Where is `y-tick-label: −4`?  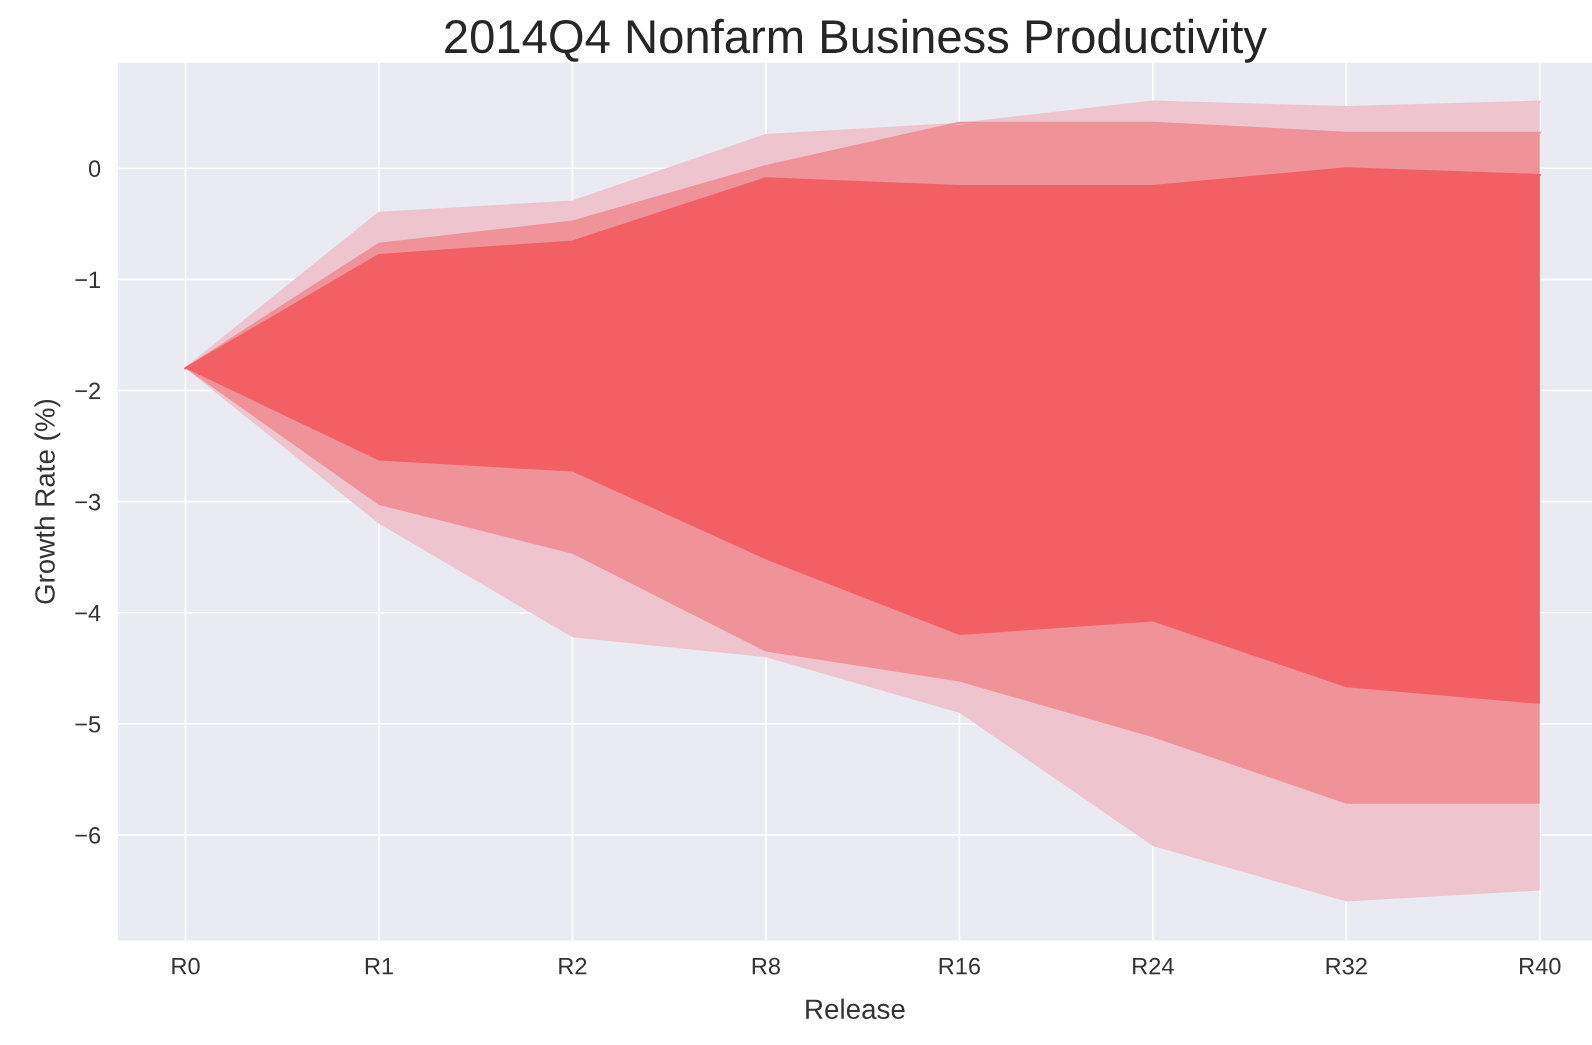
y-tick-label: −4 is located at coordinates (88, 613).